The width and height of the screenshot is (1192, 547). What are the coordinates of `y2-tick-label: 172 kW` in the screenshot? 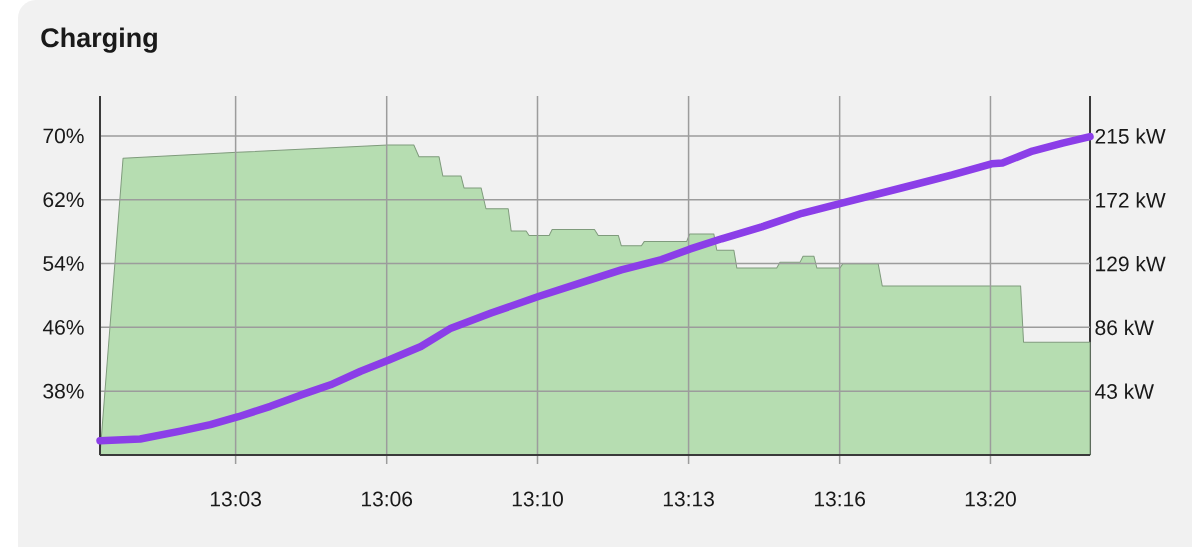 It's located at (1131, 200).